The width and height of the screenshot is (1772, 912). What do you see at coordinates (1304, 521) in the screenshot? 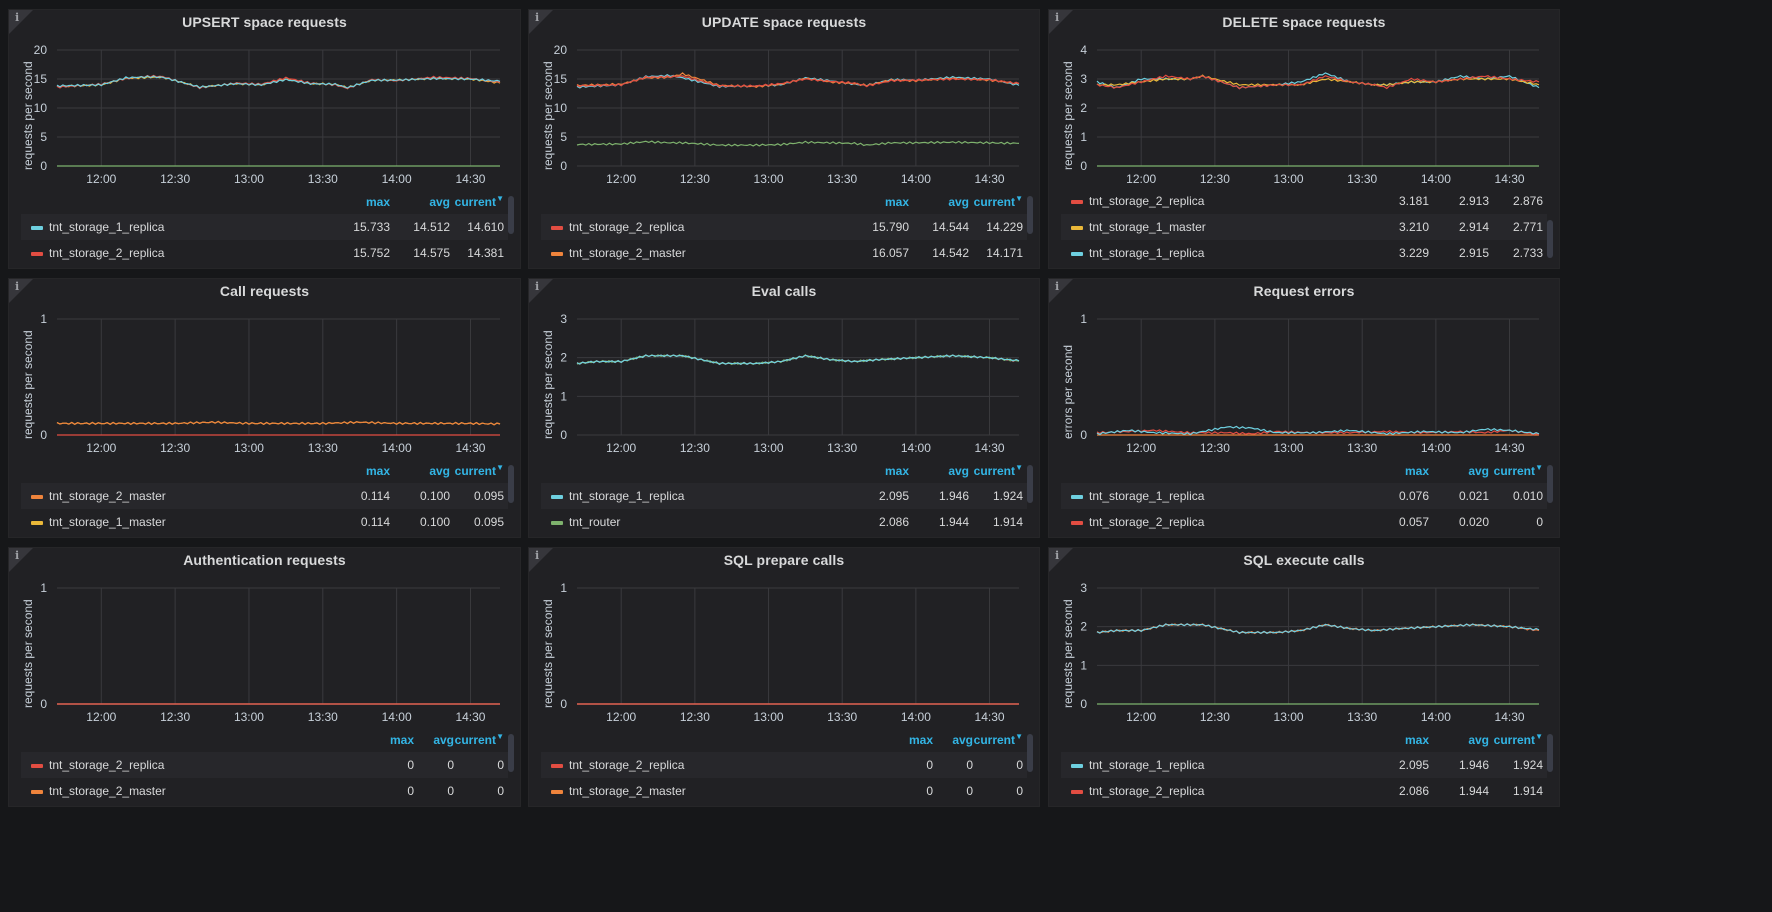
I see `legend-row: tnt_storage_2_replica 0.057 0.020 0` at bounding box center [1304, 521].